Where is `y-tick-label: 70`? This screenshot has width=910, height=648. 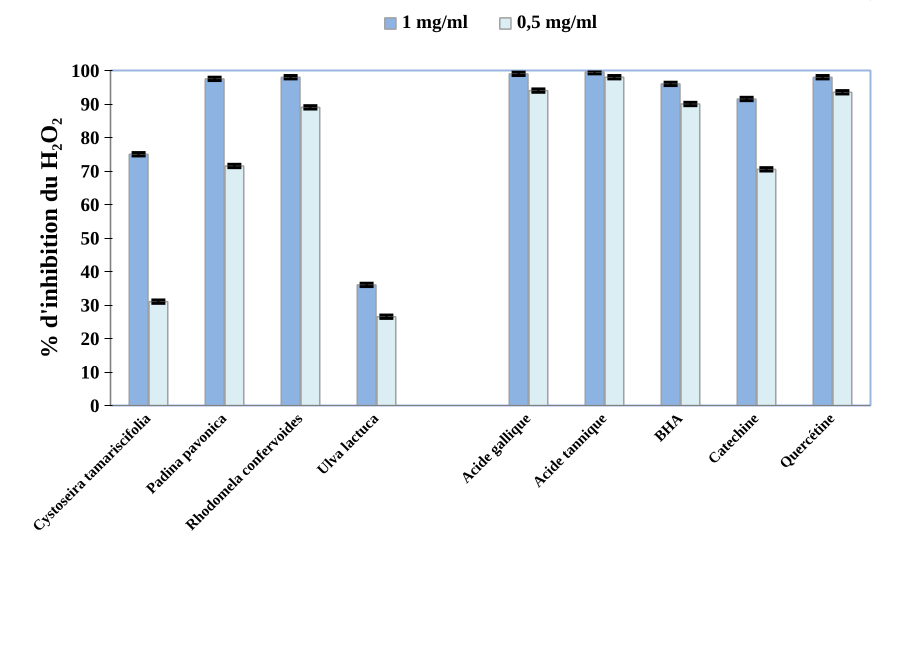 y-tick-label: 70 is located at coordinates (90, 172).